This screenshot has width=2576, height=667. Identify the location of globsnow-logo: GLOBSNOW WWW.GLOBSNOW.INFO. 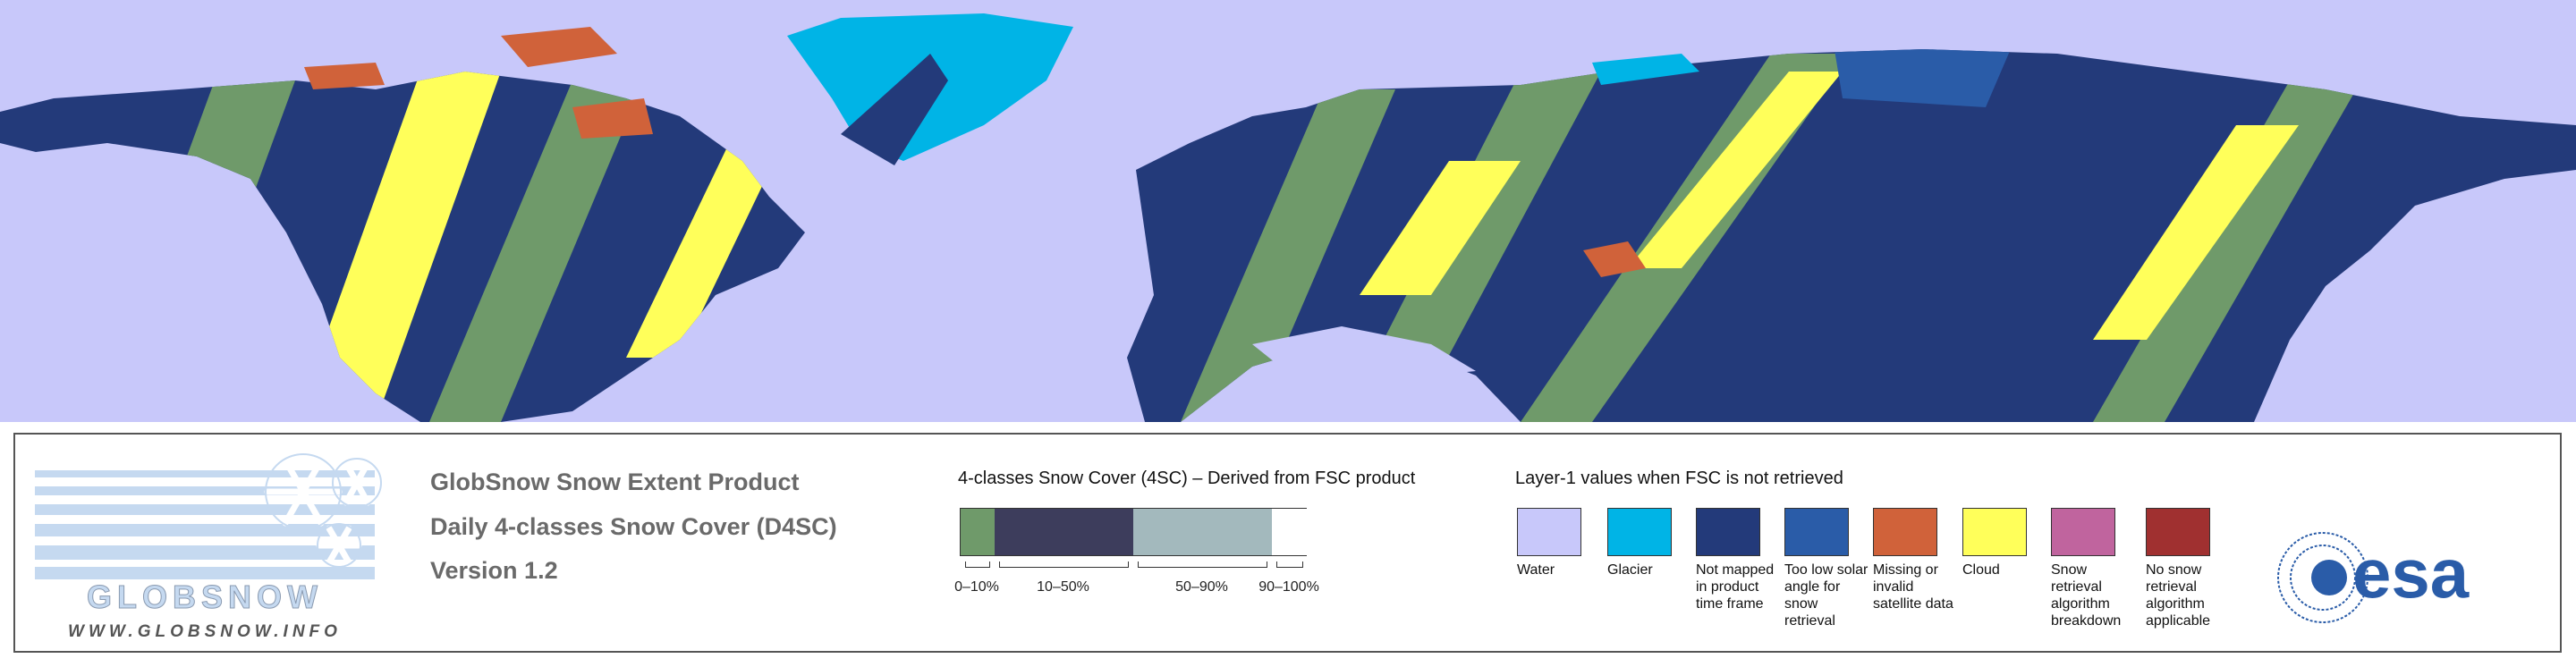
(209, 547).